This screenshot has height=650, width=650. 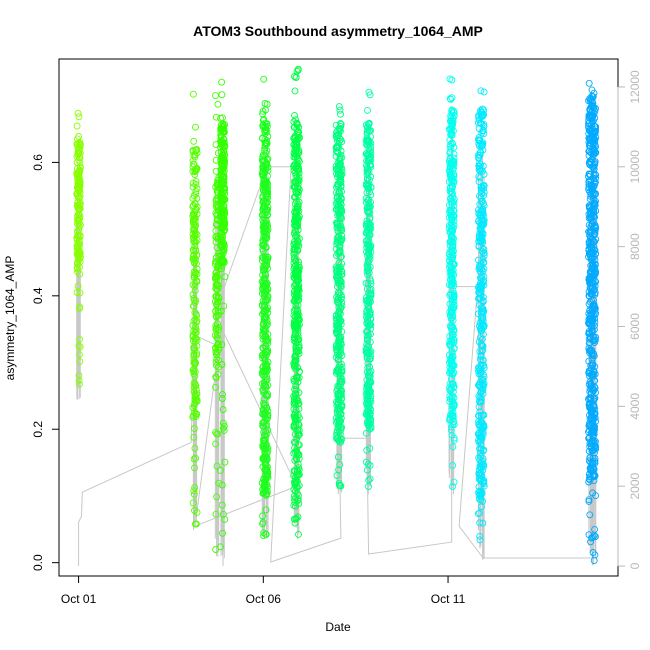 I want to click on x-axis: Oct 01 Oct 06 Oct 11, so click(x=263, y=590).